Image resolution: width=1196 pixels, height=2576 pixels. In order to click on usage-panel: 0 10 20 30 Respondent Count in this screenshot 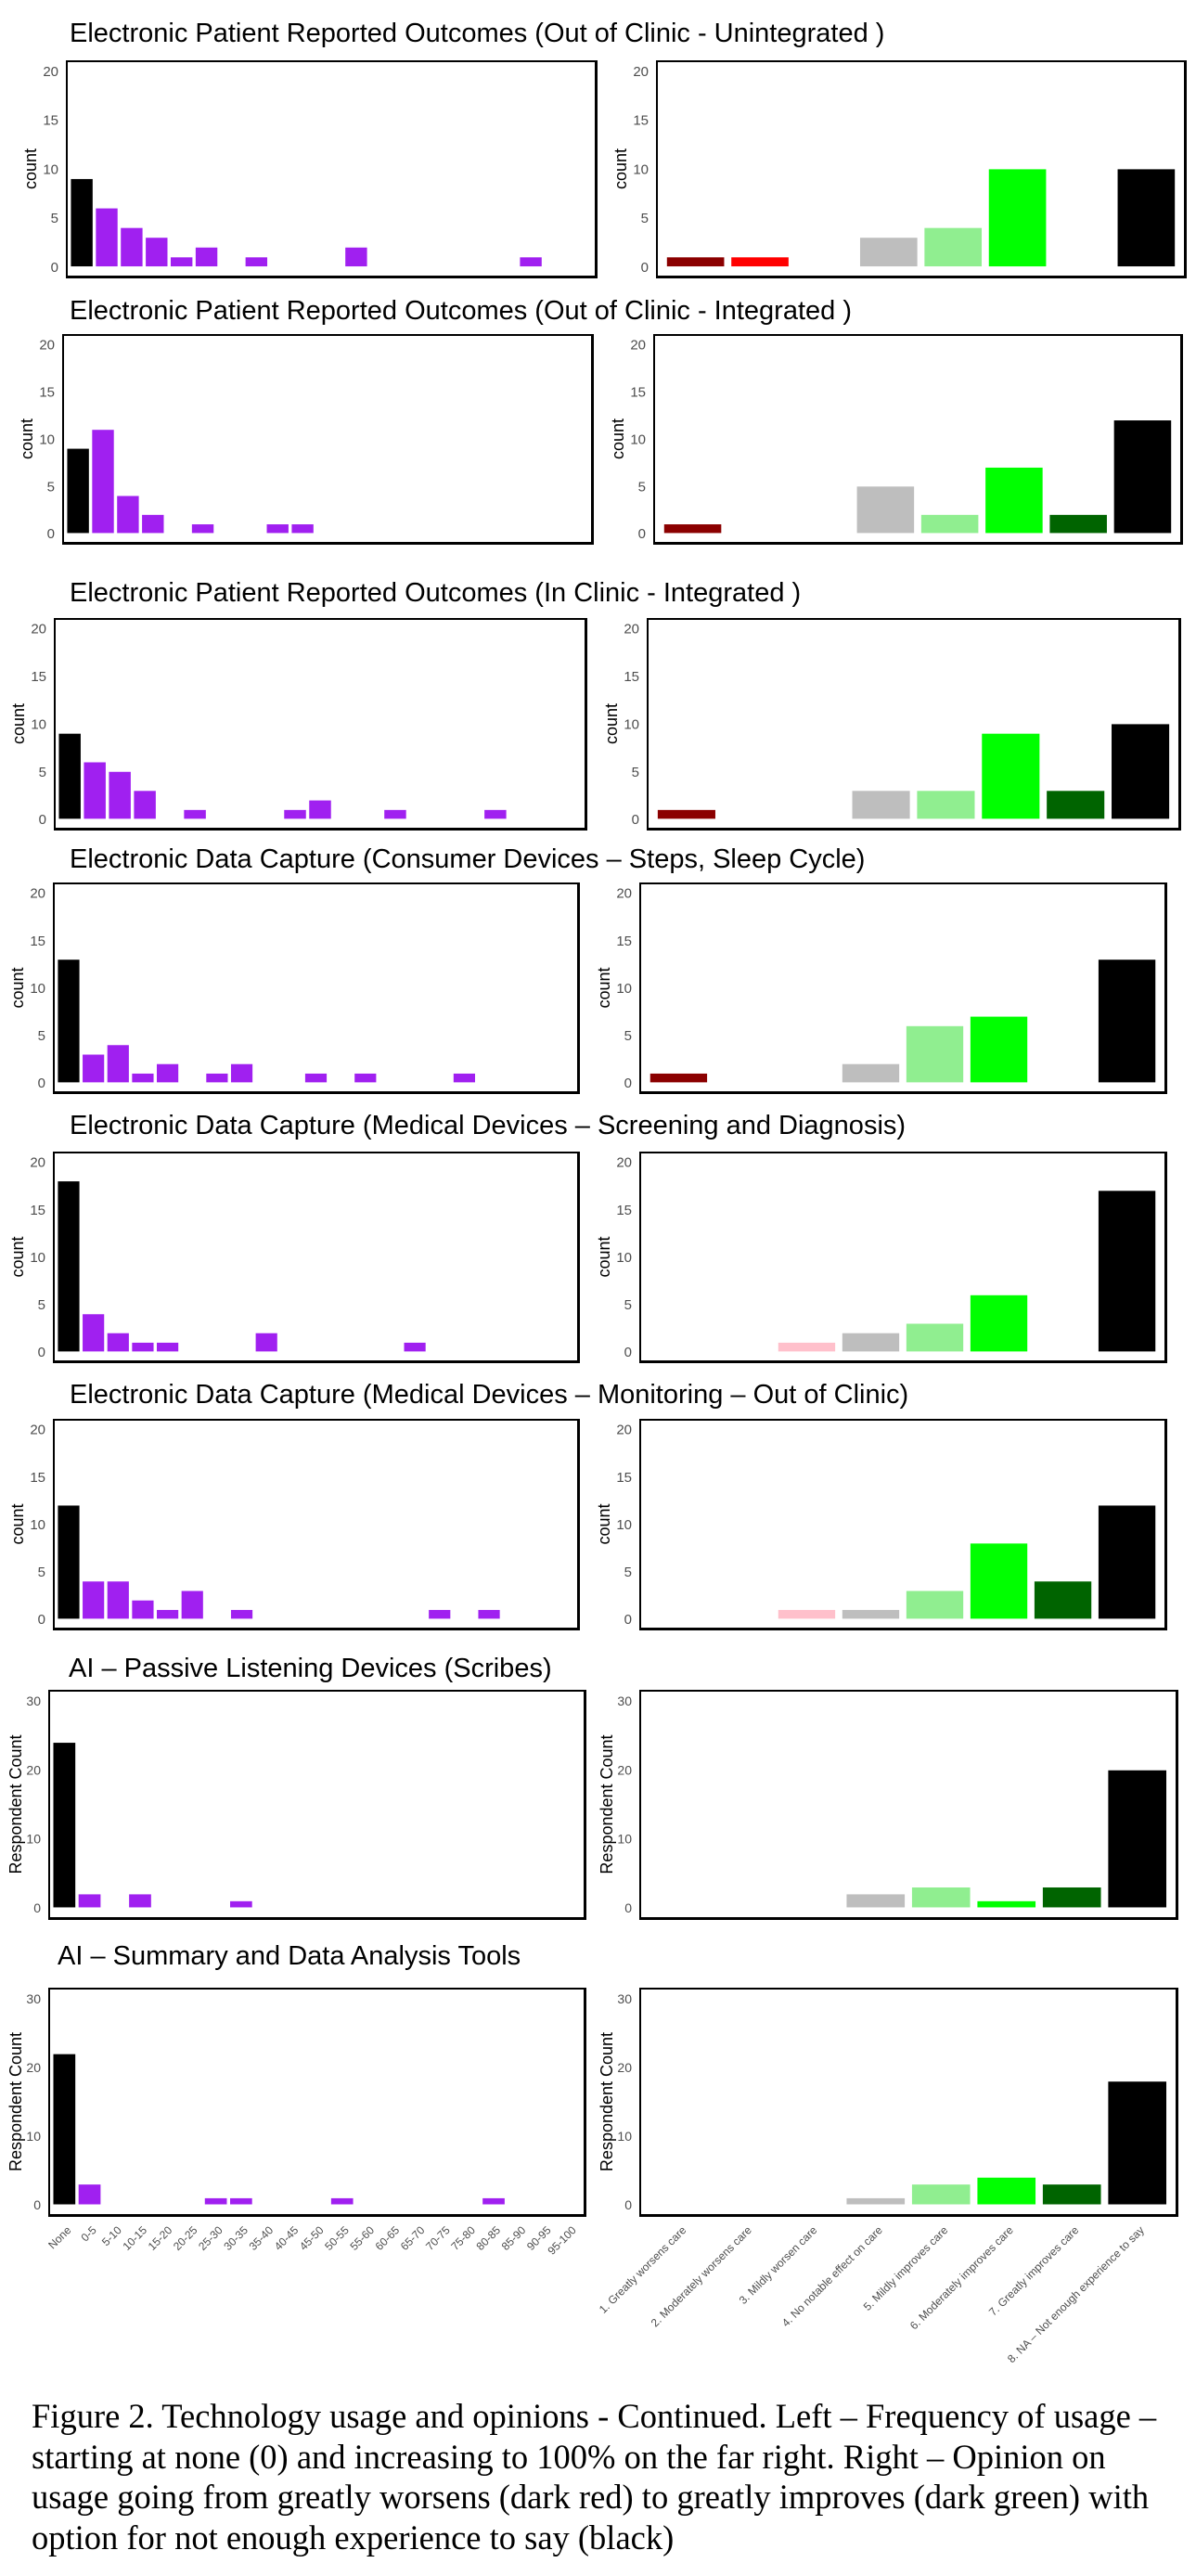, I will do `click(296, 1805)`.